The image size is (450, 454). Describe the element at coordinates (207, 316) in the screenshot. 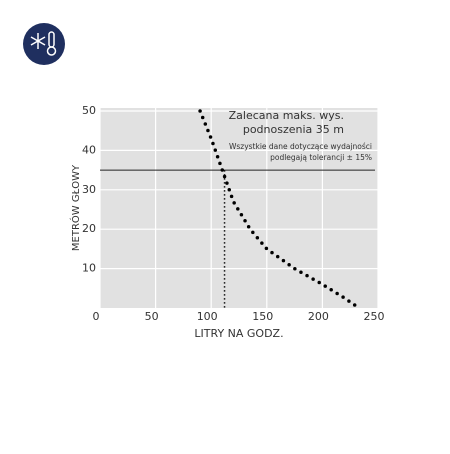

I see `x-tick-label: 100` at that location.